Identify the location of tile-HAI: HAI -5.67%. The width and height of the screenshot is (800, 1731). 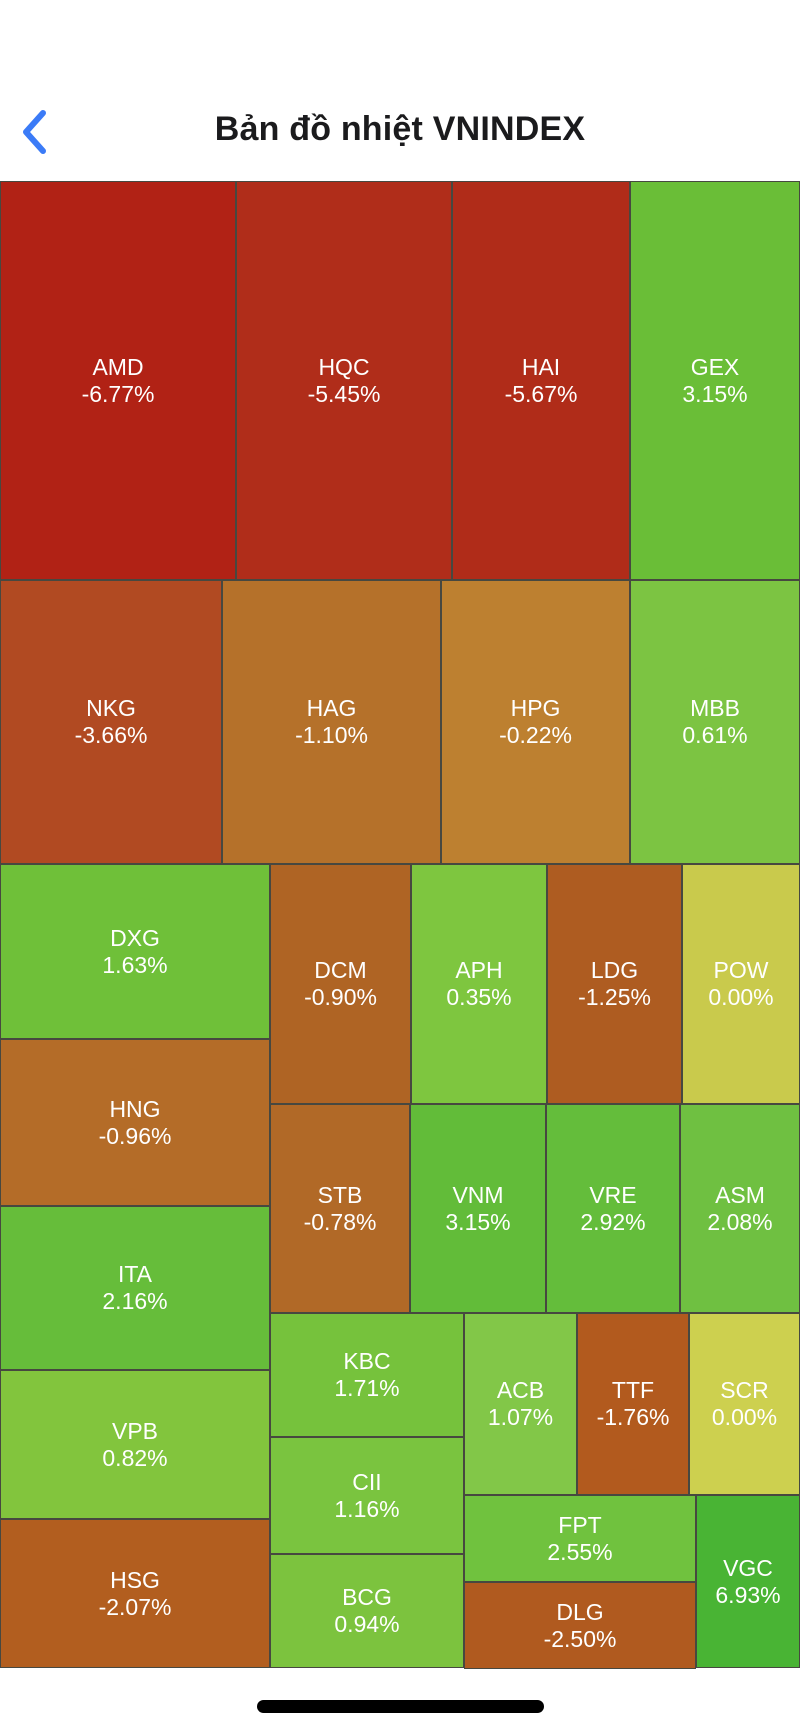
(541, 380).